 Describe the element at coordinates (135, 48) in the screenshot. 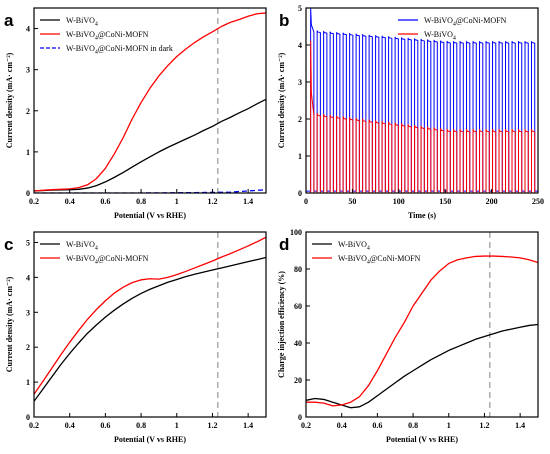

I see `legend-label-rest: @CoNi-MOFN in dark` at that location.